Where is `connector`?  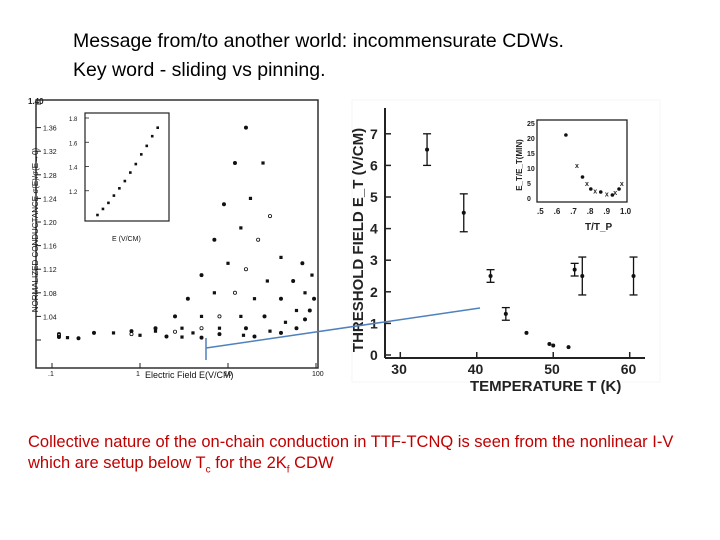 connector is located at coordinates (343, 333).